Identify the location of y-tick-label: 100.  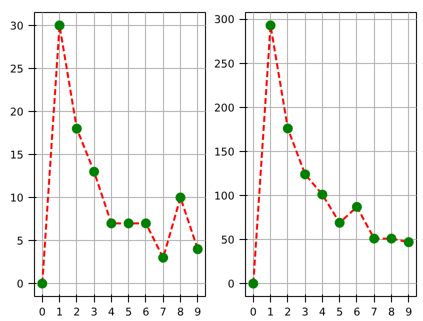
(224, 195).